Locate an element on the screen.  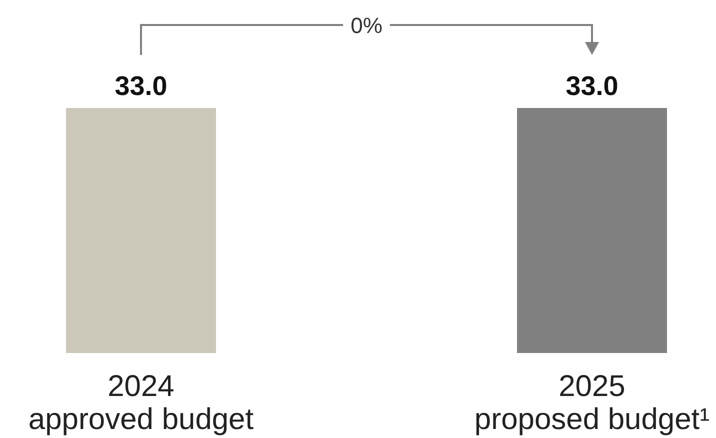
text: 0% is located at coordinates (366, 25).